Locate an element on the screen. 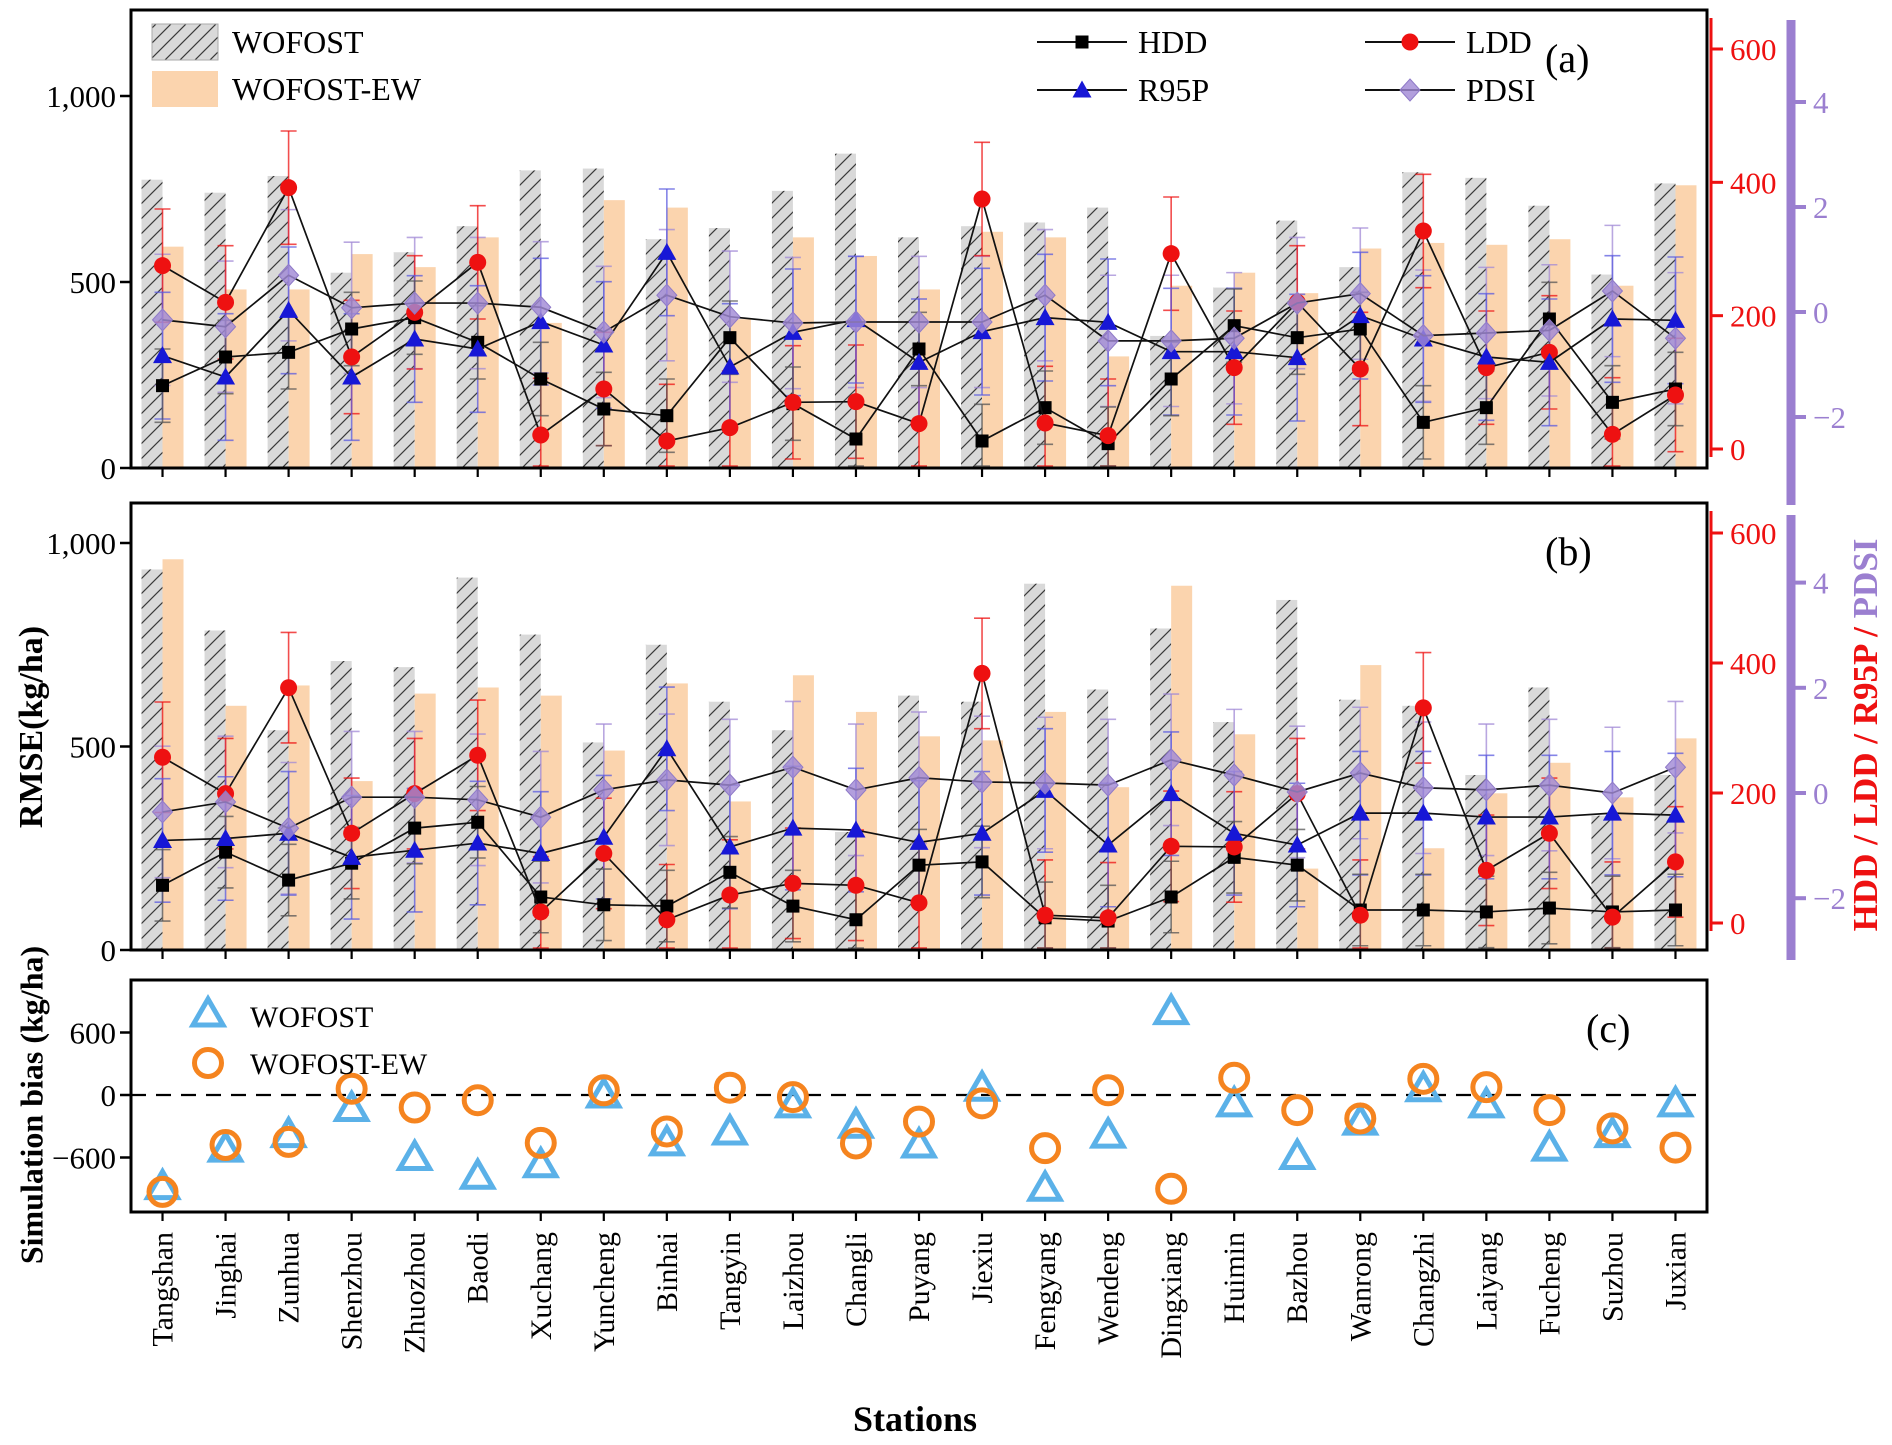 The width and height of the screenshot is (1892, 1445). x-label-Shenzhou: Shenzhou is located at coordinates (352, 1291).